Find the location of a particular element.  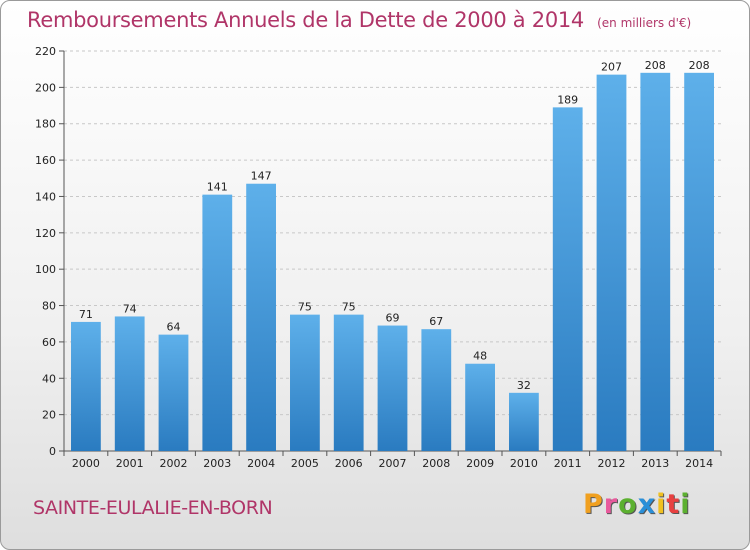

y-tick-label: 160 is located at coordinates (45, 160).